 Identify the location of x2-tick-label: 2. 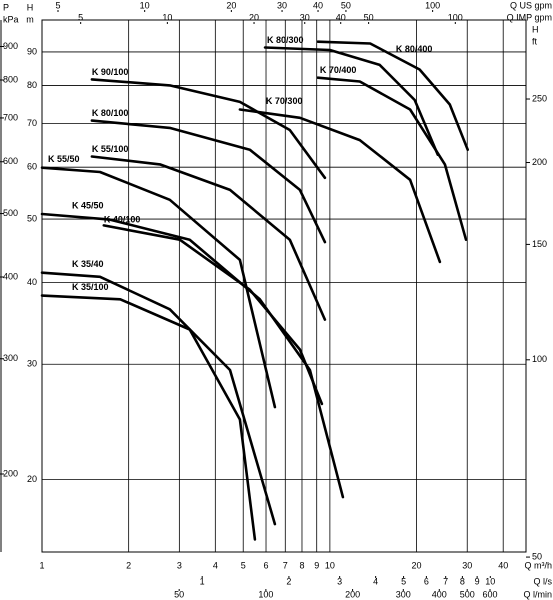
(288, 581).